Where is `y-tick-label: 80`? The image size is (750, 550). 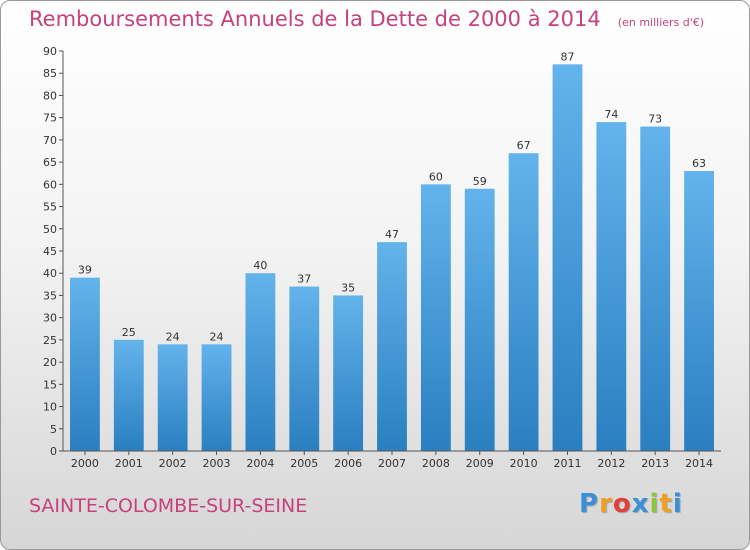 y-tick-label: 80 is located at coordinates (50, 95).